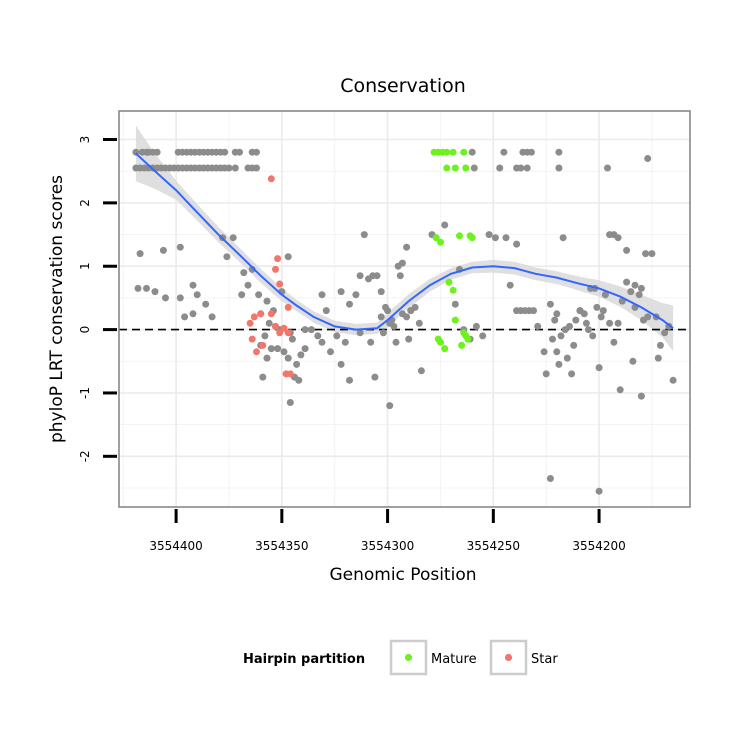 This screenshot has width=750, height=750. What do you see at coordinates (281, 546) in the screenshot?
I see `x-tick-label: 3554350` at bounding box center [281, 546].